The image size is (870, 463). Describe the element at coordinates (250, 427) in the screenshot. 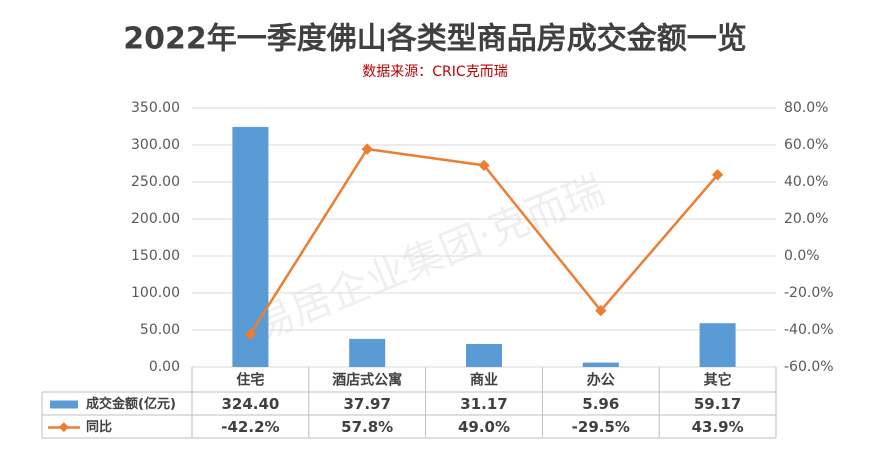

I see `table-value: -42.2%` at that location.